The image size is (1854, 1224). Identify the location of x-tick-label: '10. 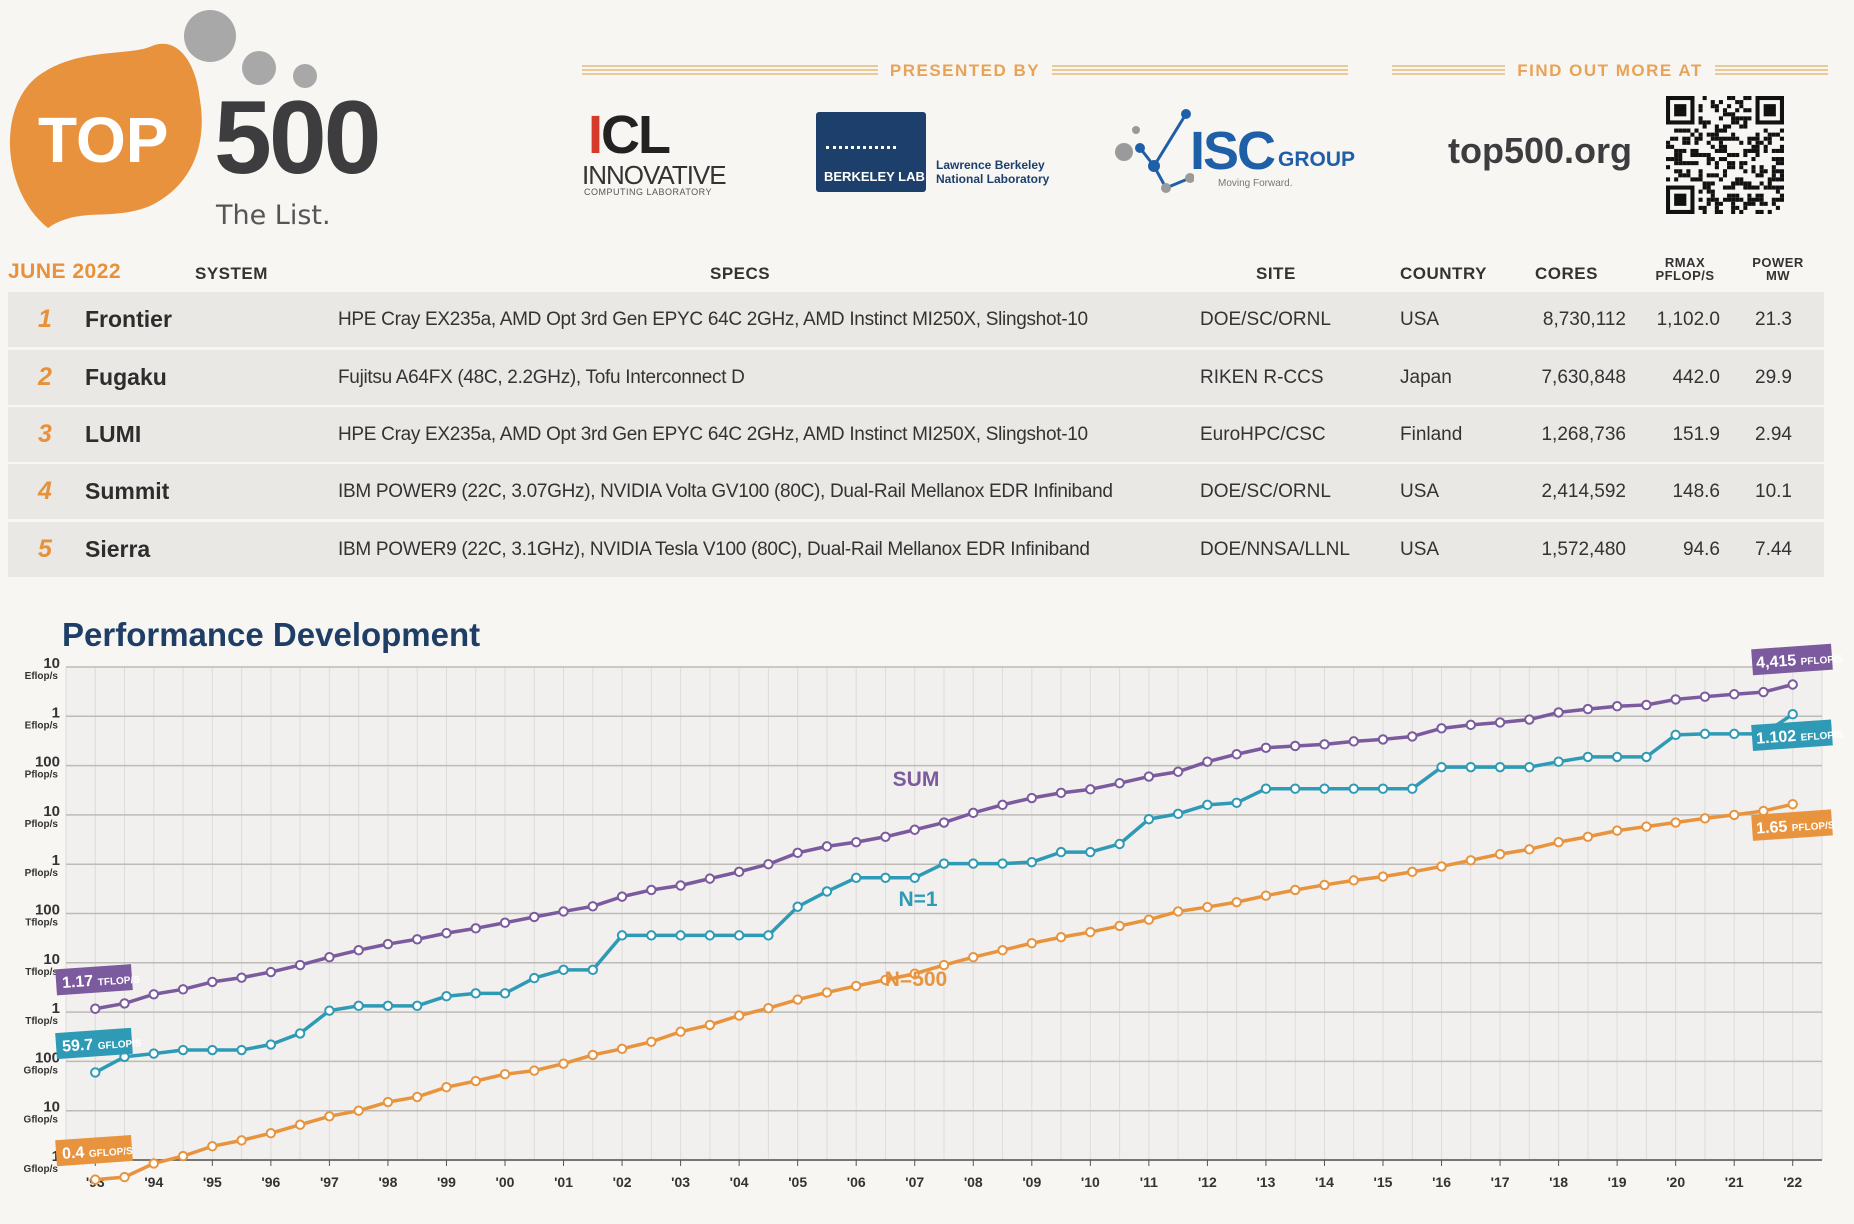
(1090, 1182).